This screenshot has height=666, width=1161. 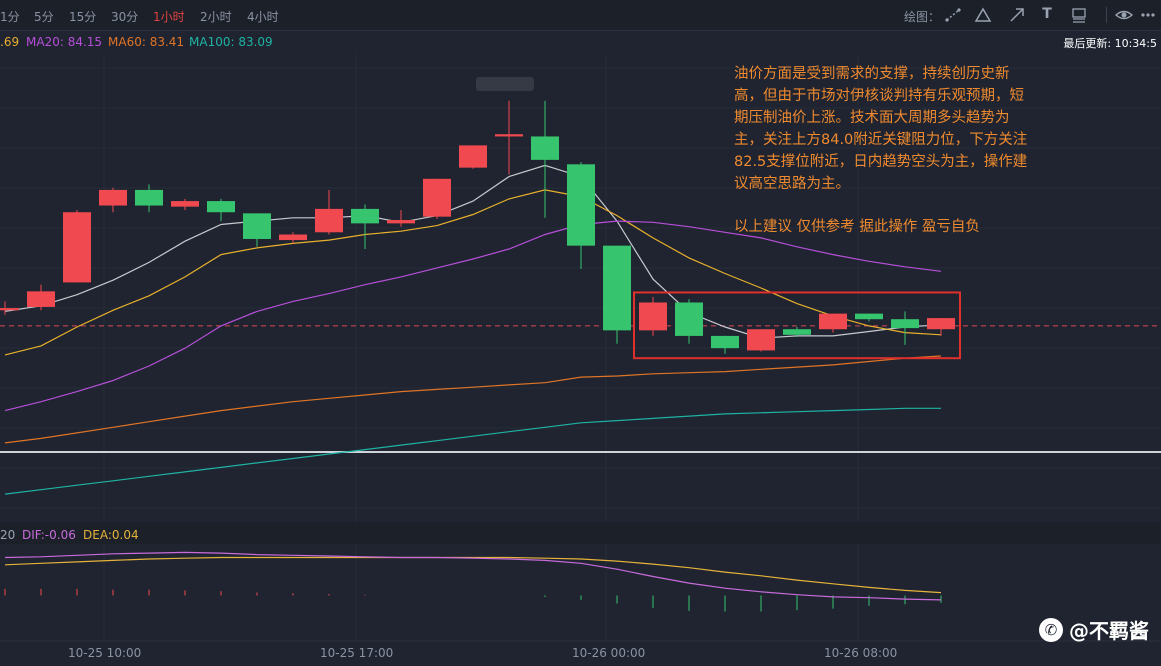 What do you see at coordinates (146, 42) in the screenshot?
I see `ma60-value: MA60: 83.41` at bounding box center [146, 42].